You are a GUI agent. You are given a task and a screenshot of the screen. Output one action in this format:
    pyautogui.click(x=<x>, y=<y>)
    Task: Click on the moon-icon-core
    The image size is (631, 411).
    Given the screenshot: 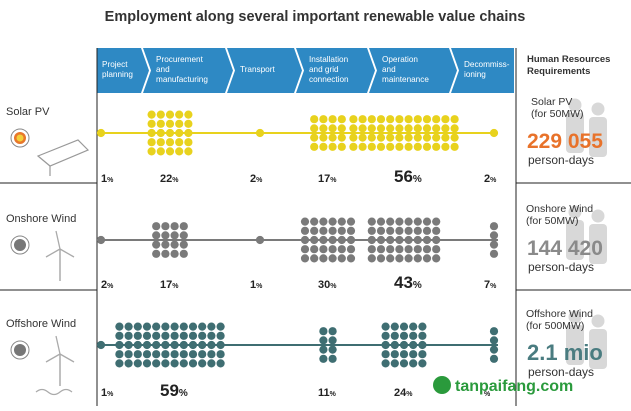 What is the action you would take?
    pyautogui.click(x=20, y=245)
    